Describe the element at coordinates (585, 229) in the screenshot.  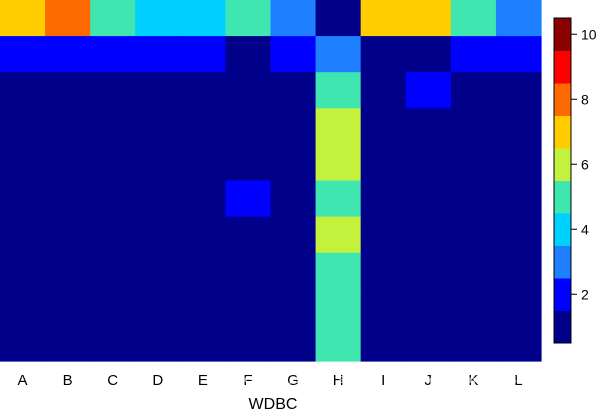
I see `colorbar-tick-label-4: 4` at that location.